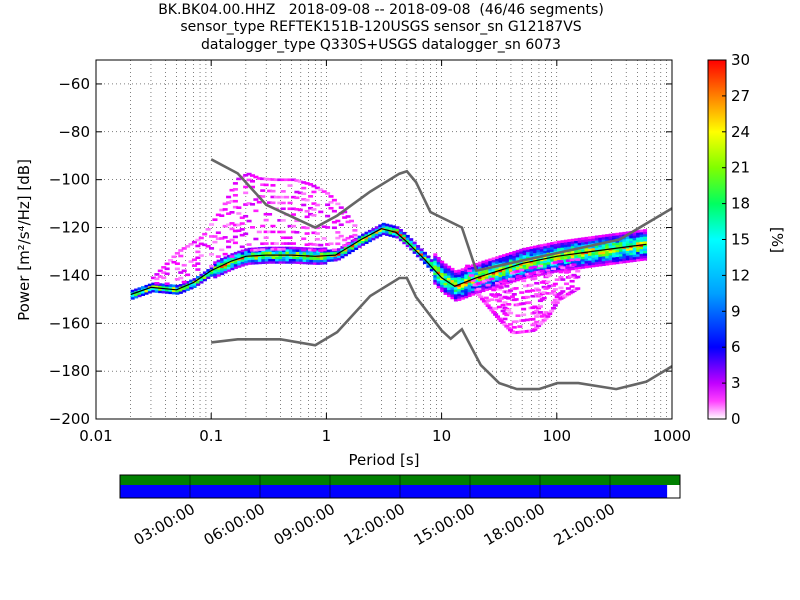 This screenshot has width=800, height=600. What do you see at coordinates (736, 419) in the screenshot?
I see `colorbar-tick-label: 0` at bounding box center [736, 419].